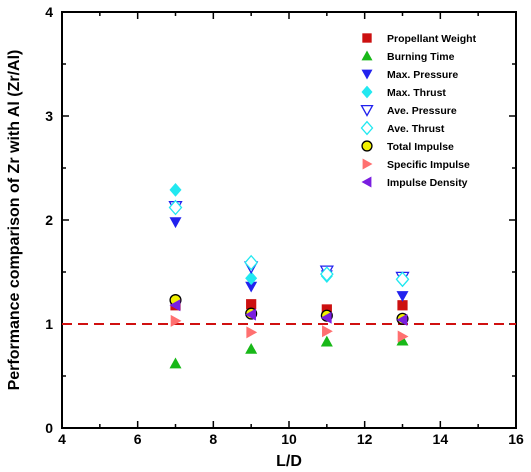 The height and width of the screenshot is (472, 531). I want to click on legend-label: Ave. Thrust, so click(416, 129).